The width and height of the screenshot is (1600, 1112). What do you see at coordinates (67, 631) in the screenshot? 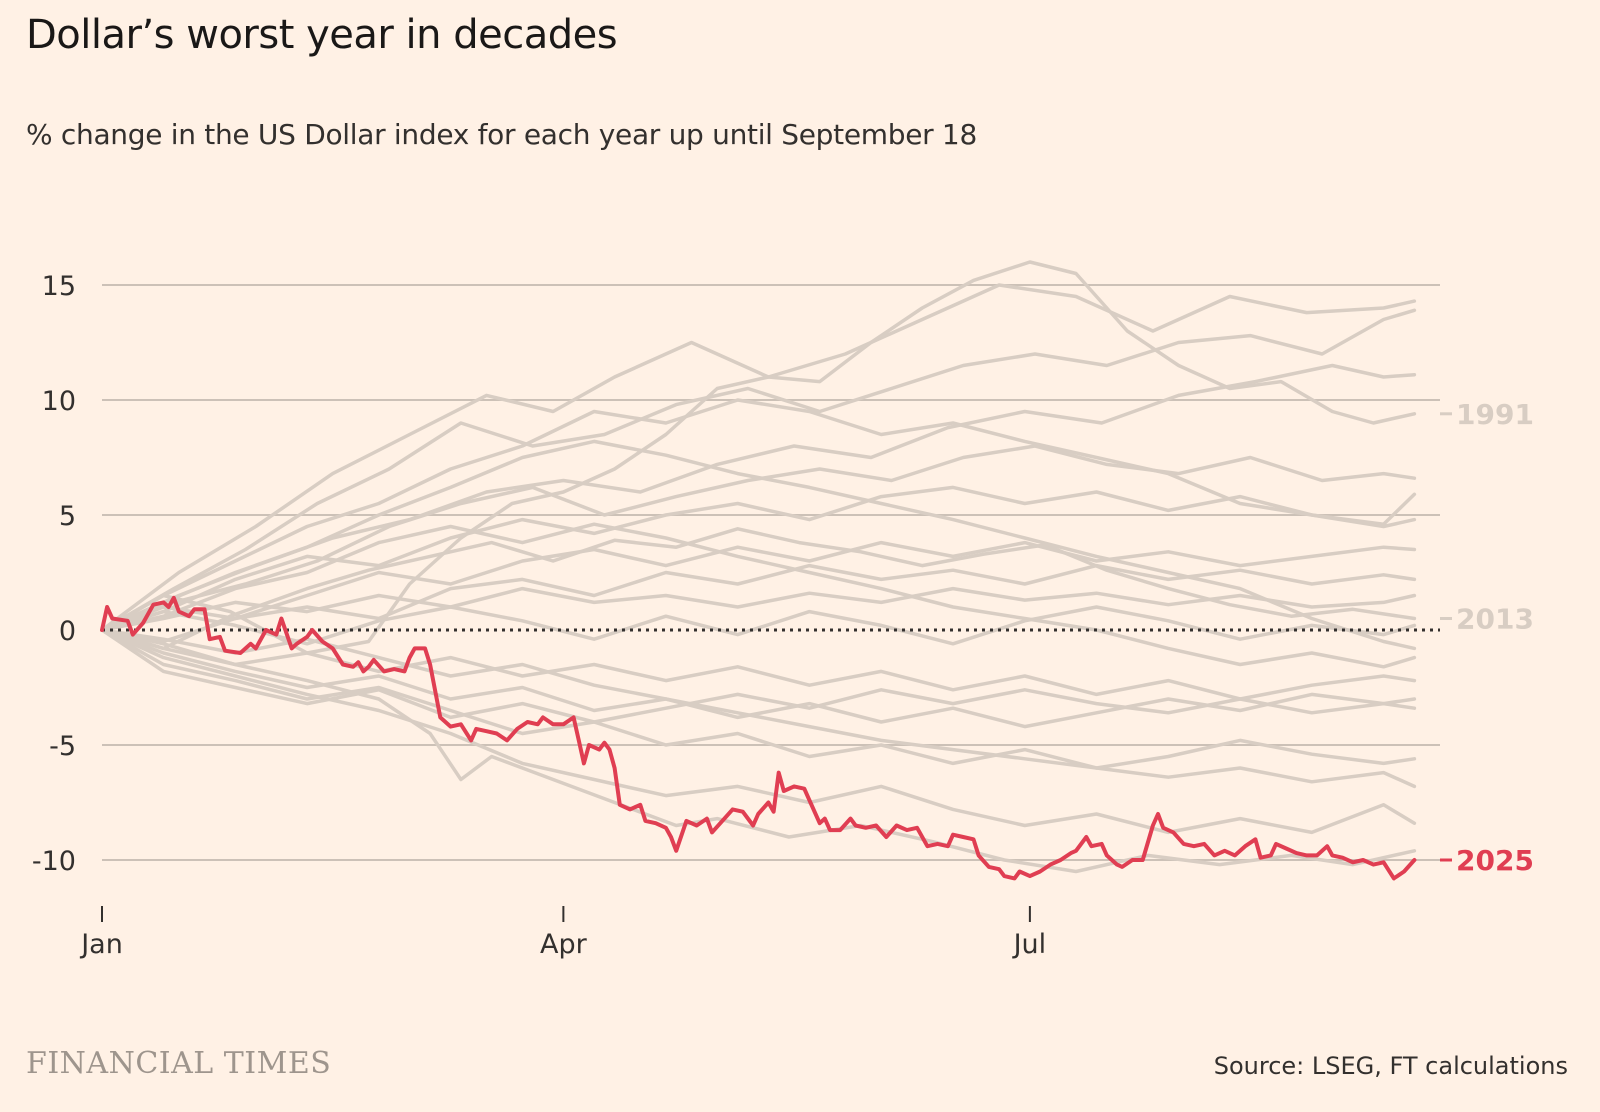
I see `y-tick-label: 0` at bounding box center [67, 631].